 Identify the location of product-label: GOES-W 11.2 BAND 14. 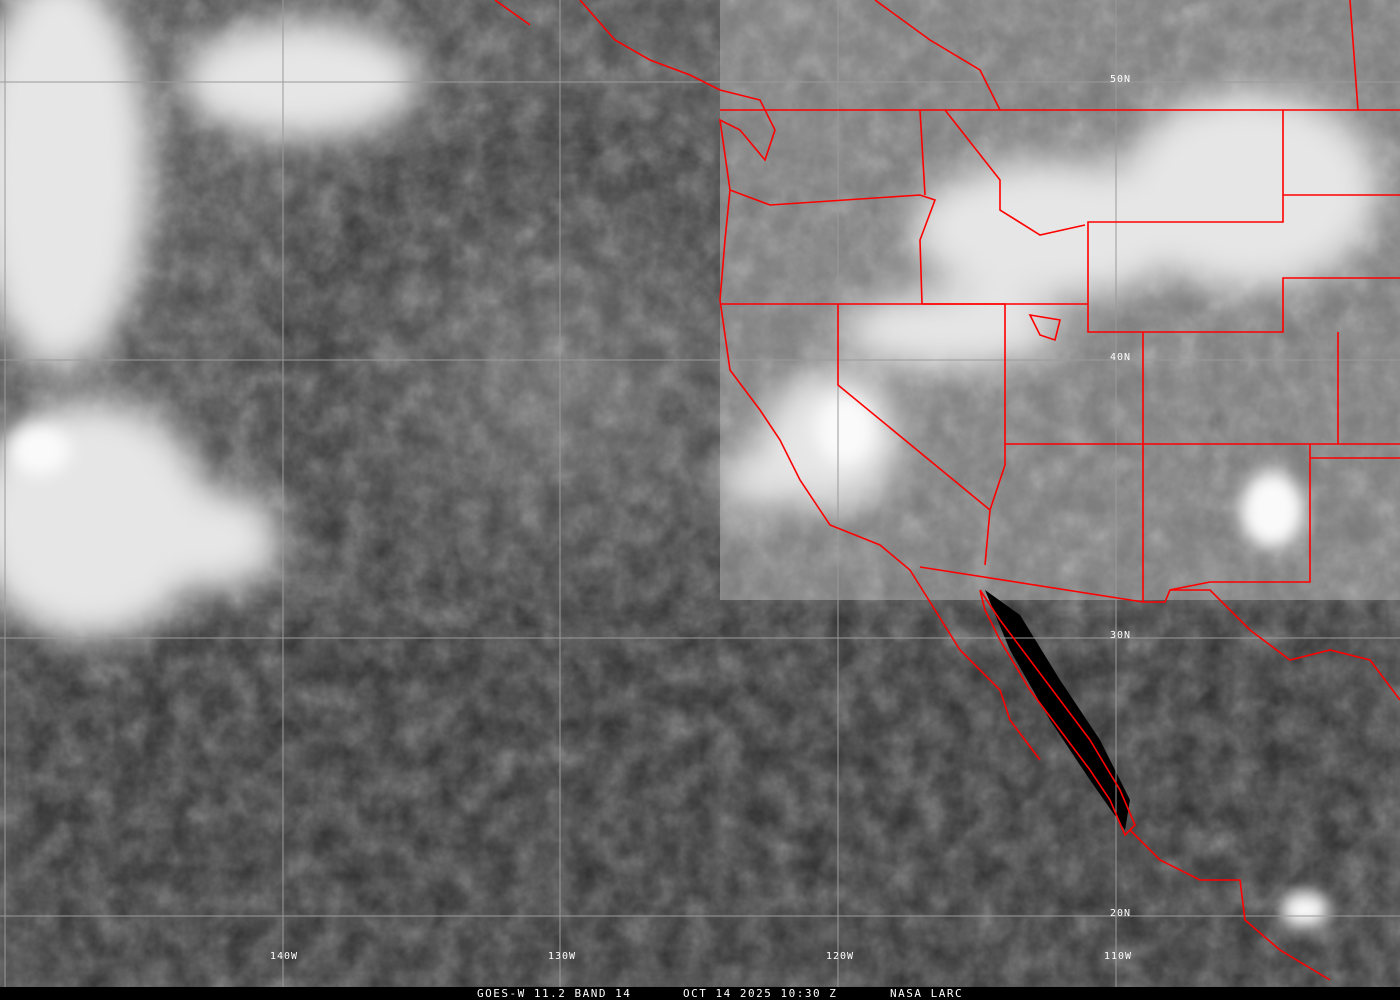
(554, 993).